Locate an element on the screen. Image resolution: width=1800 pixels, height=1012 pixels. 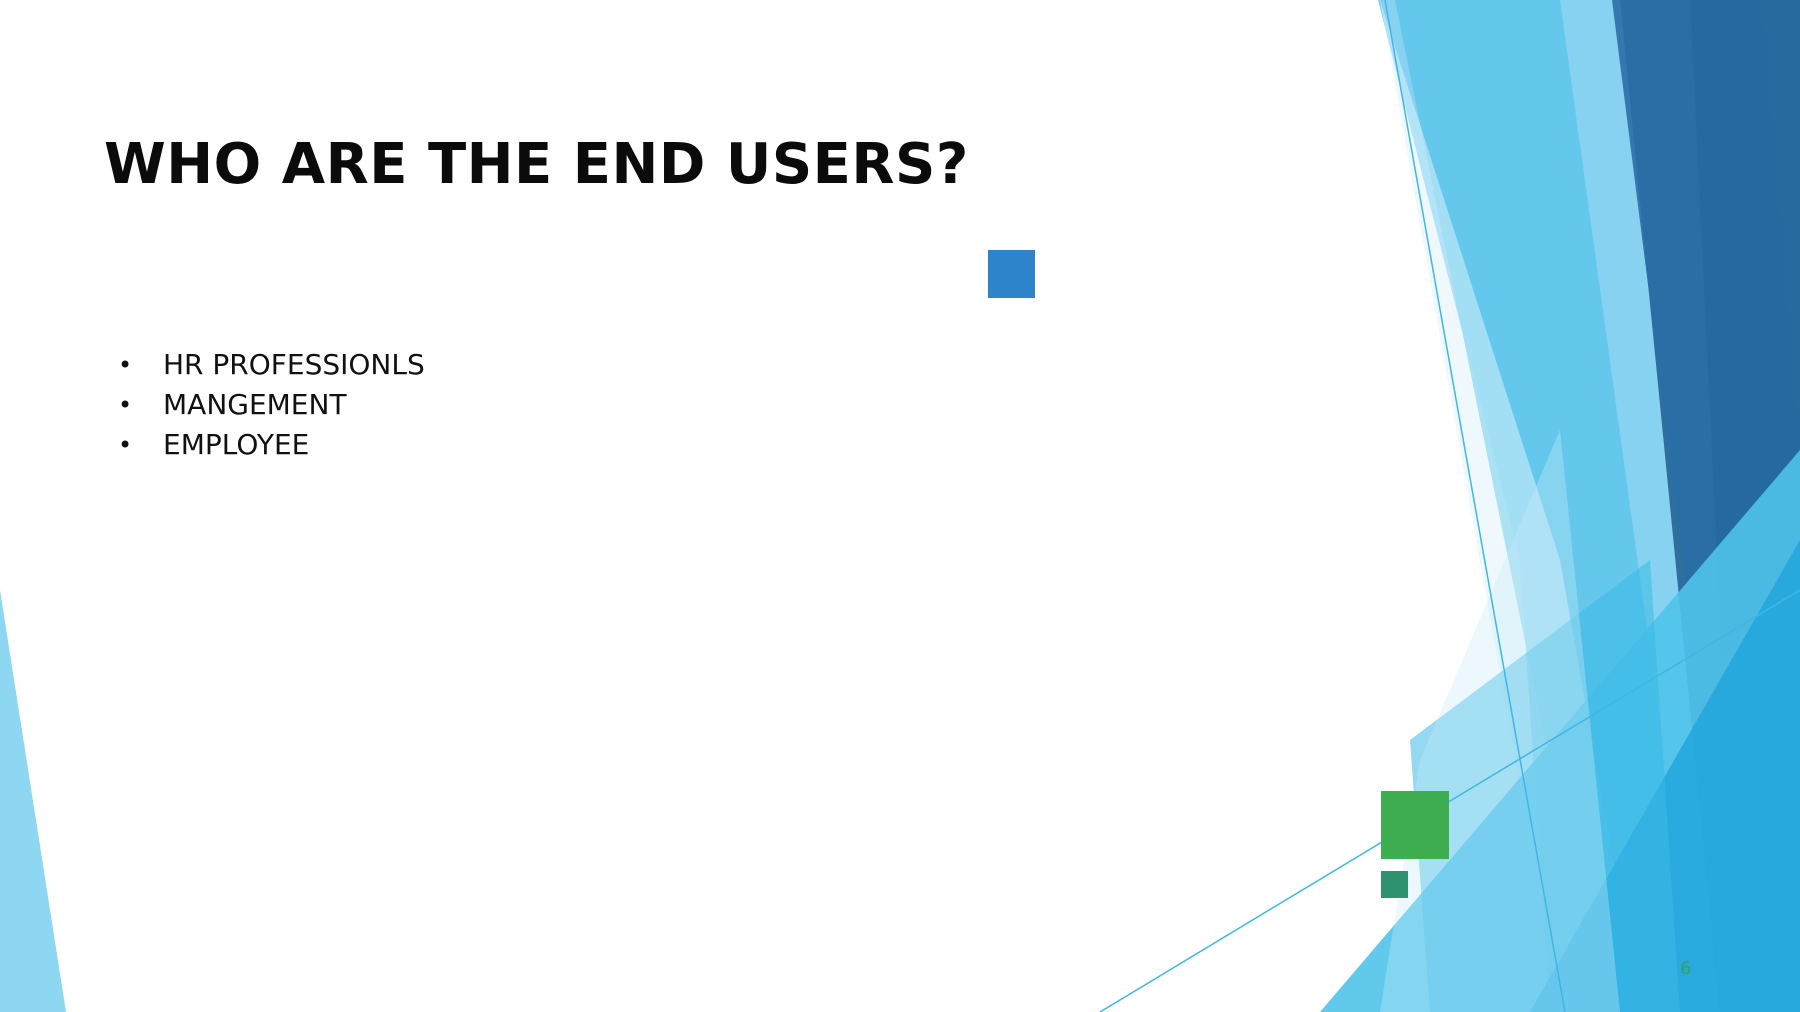
list-item: • HR PROFESSIONLS is located at coordinates (271, 365).